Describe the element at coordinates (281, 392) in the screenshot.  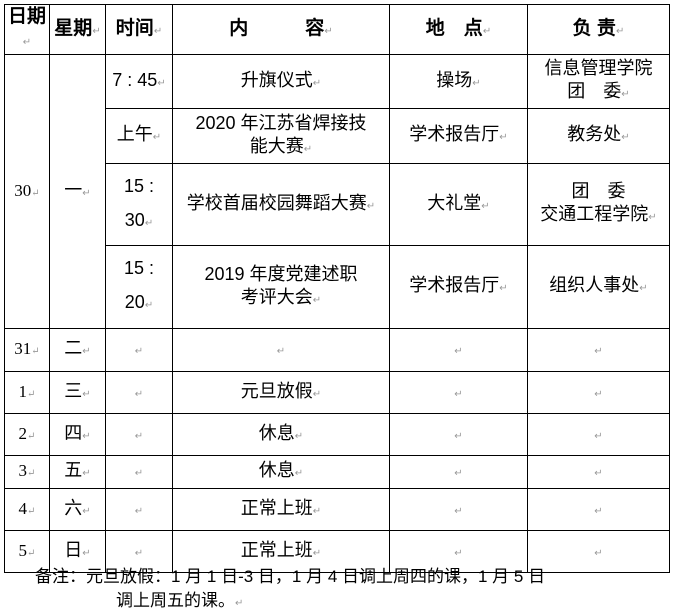
I see `content-cell: 元旦放假` at that location.